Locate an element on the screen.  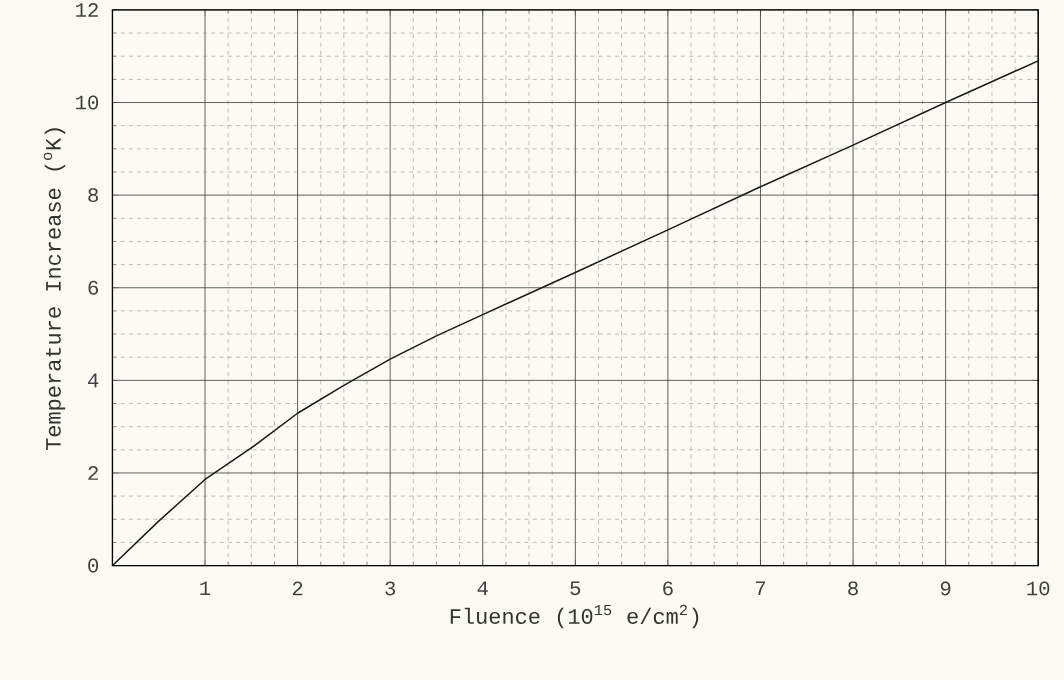
x-tick-label: 9 is located at coordinates (945, 588).